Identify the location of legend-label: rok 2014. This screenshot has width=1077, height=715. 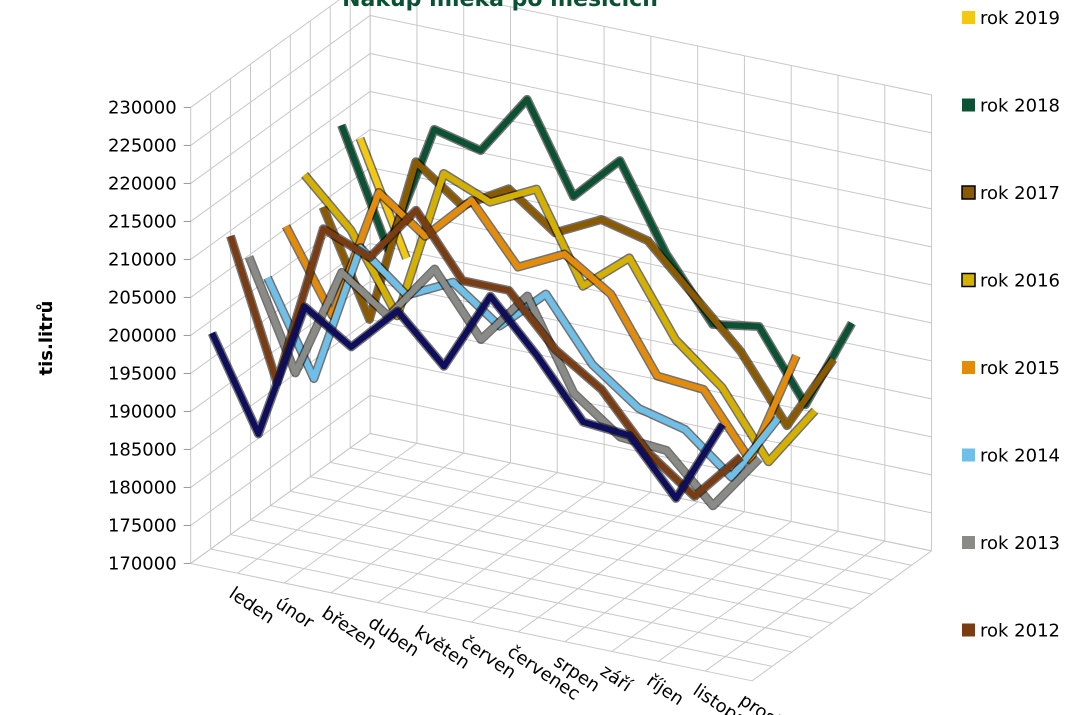
(1020, 456).